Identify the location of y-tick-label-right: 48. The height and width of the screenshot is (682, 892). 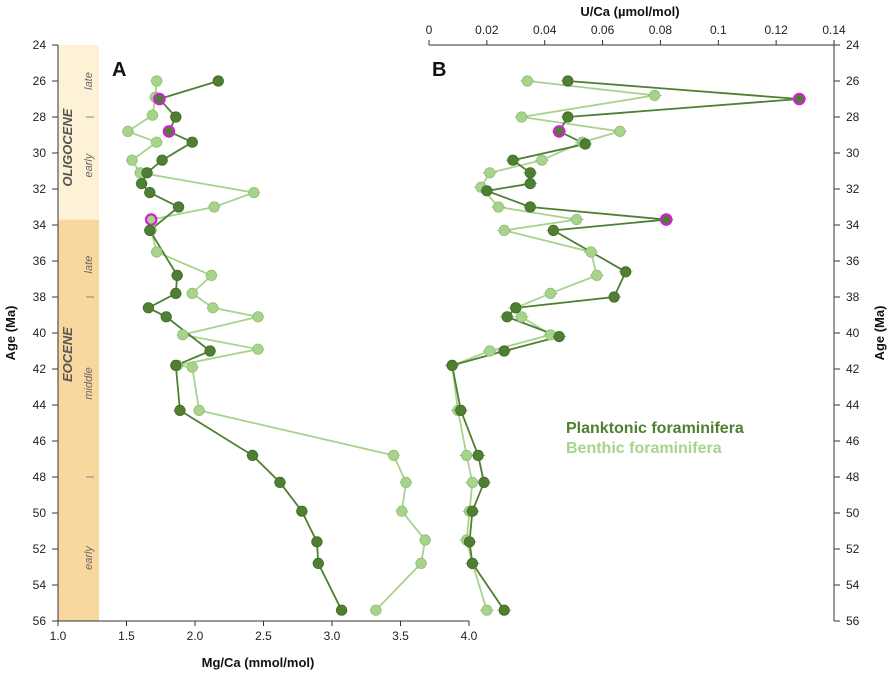
(853, 477).